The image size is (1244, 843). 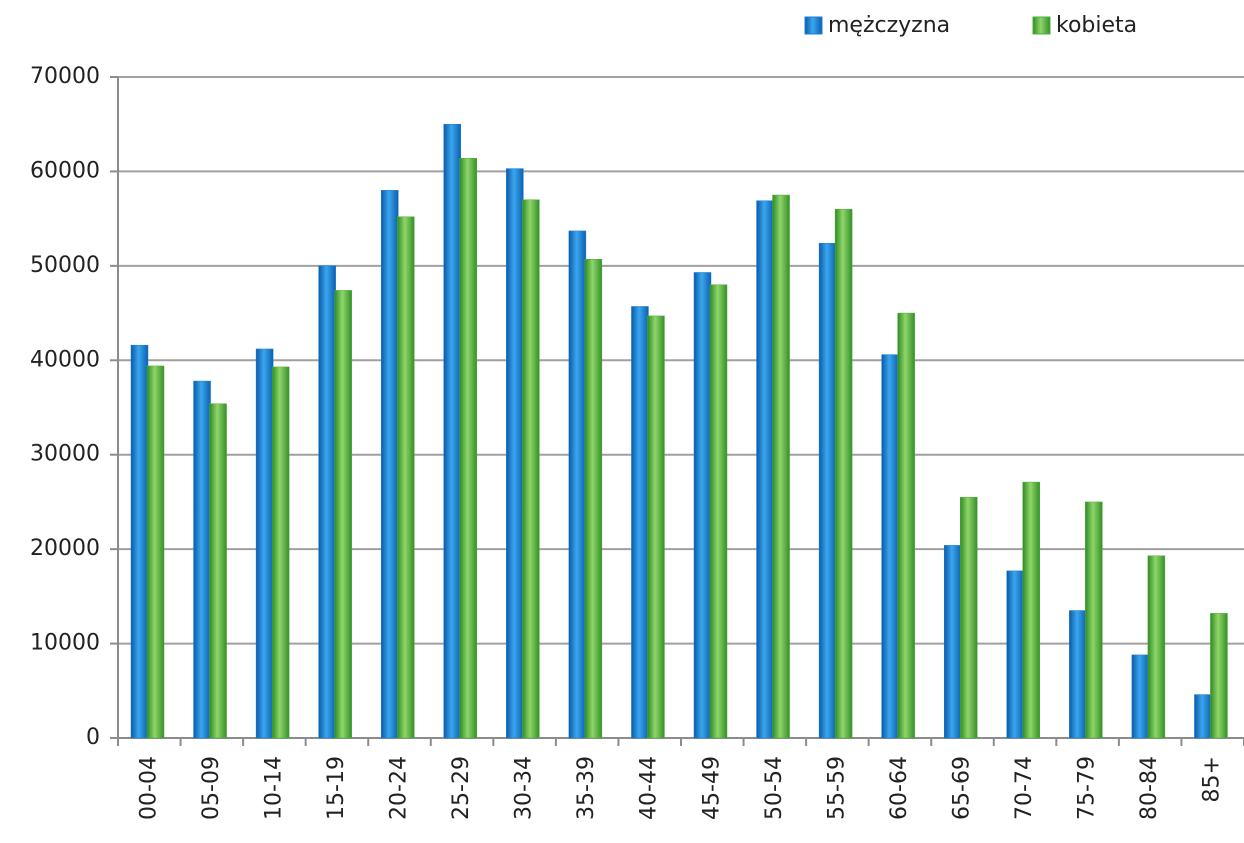 I want to click on y-tick-label: 10000, so click(x=65, y=643).